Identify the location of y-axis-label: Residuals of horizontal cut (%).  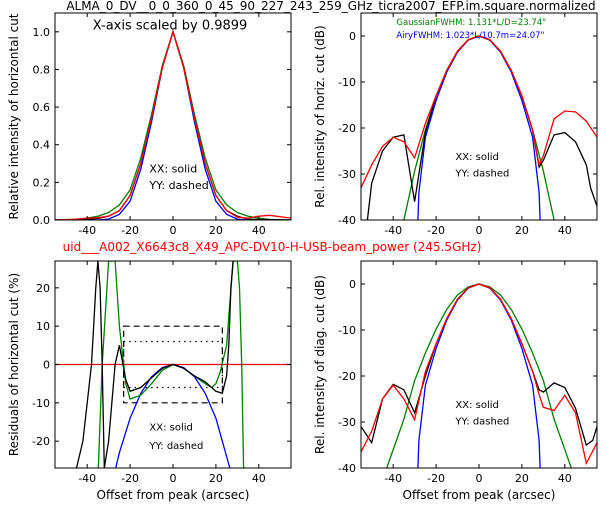
(14, 364).